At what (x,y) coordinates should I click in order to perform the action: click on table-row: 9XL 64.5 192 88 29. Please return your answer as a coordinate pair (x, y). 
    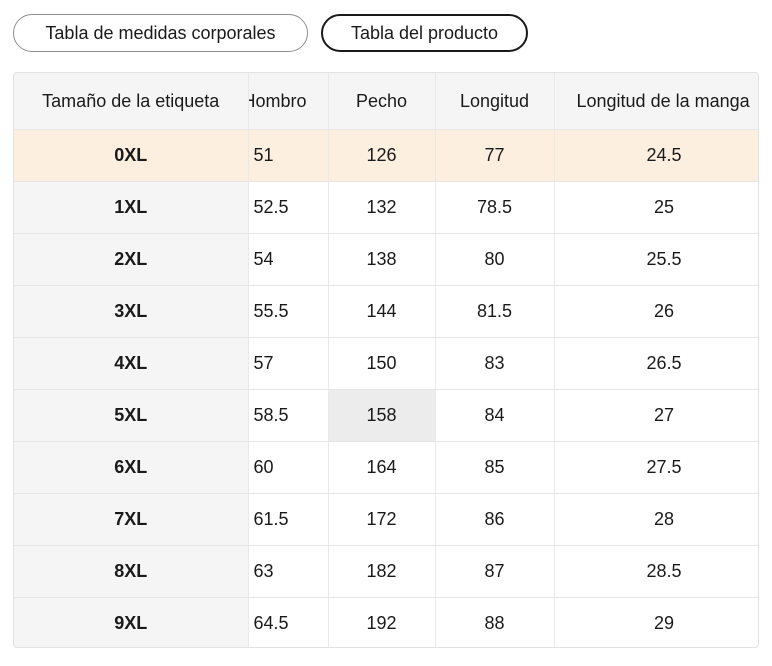
    Looking at the image, I should click on (386, 622).